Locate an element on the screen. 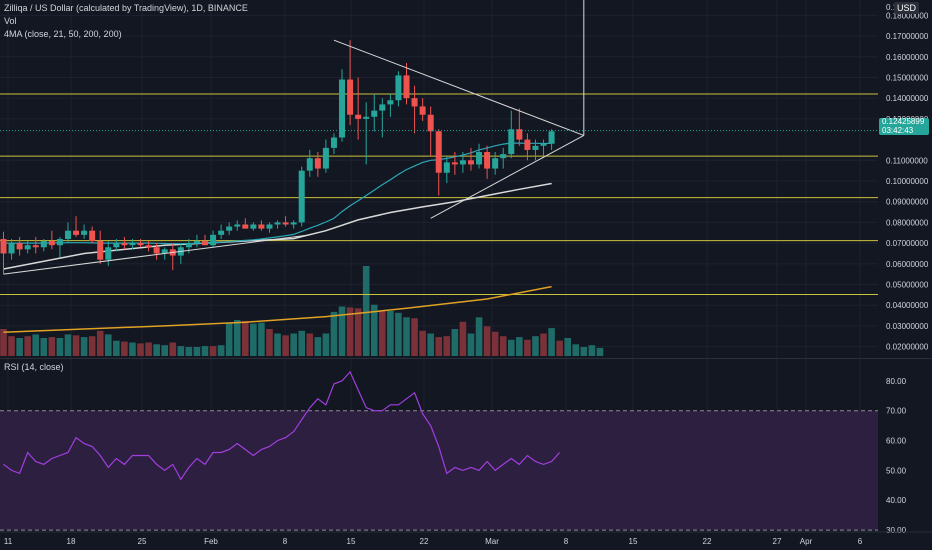 The image size is (932, 550). date-axis-label: 22 is located at coordinates (424, 541).